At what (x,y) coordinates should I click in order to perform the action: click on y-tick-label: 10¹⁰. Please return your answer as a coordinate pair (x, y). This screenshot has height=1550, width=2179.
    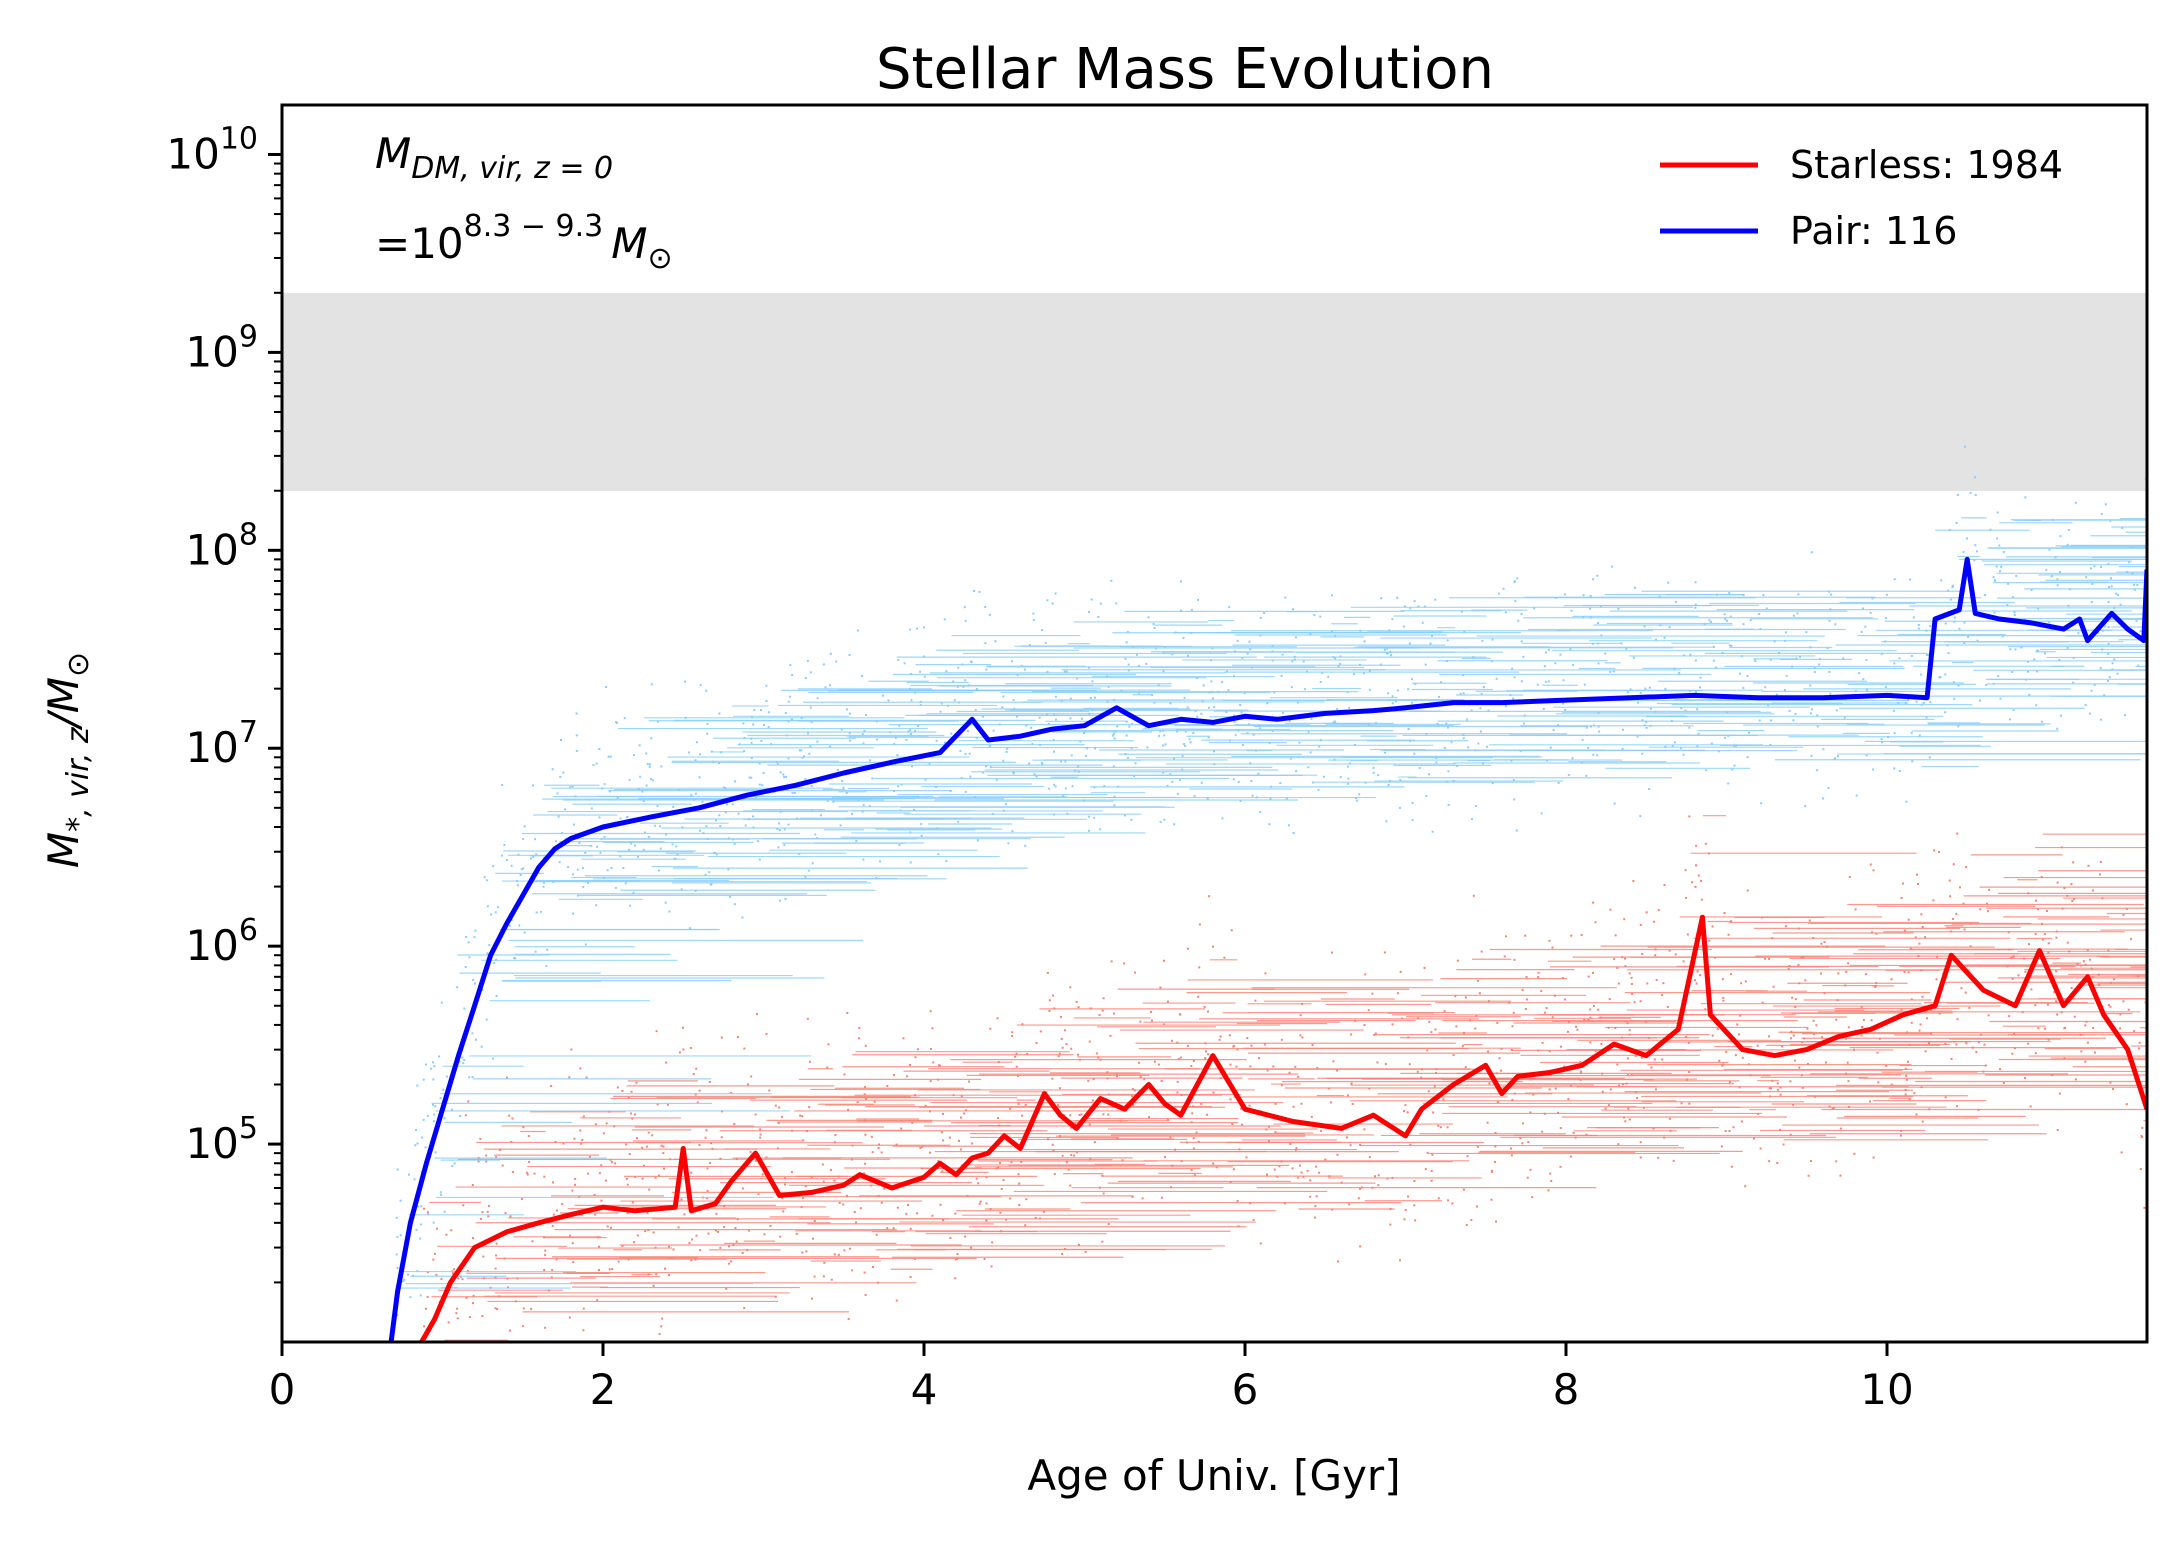
    Looking at the image, I should click on (212, 149).